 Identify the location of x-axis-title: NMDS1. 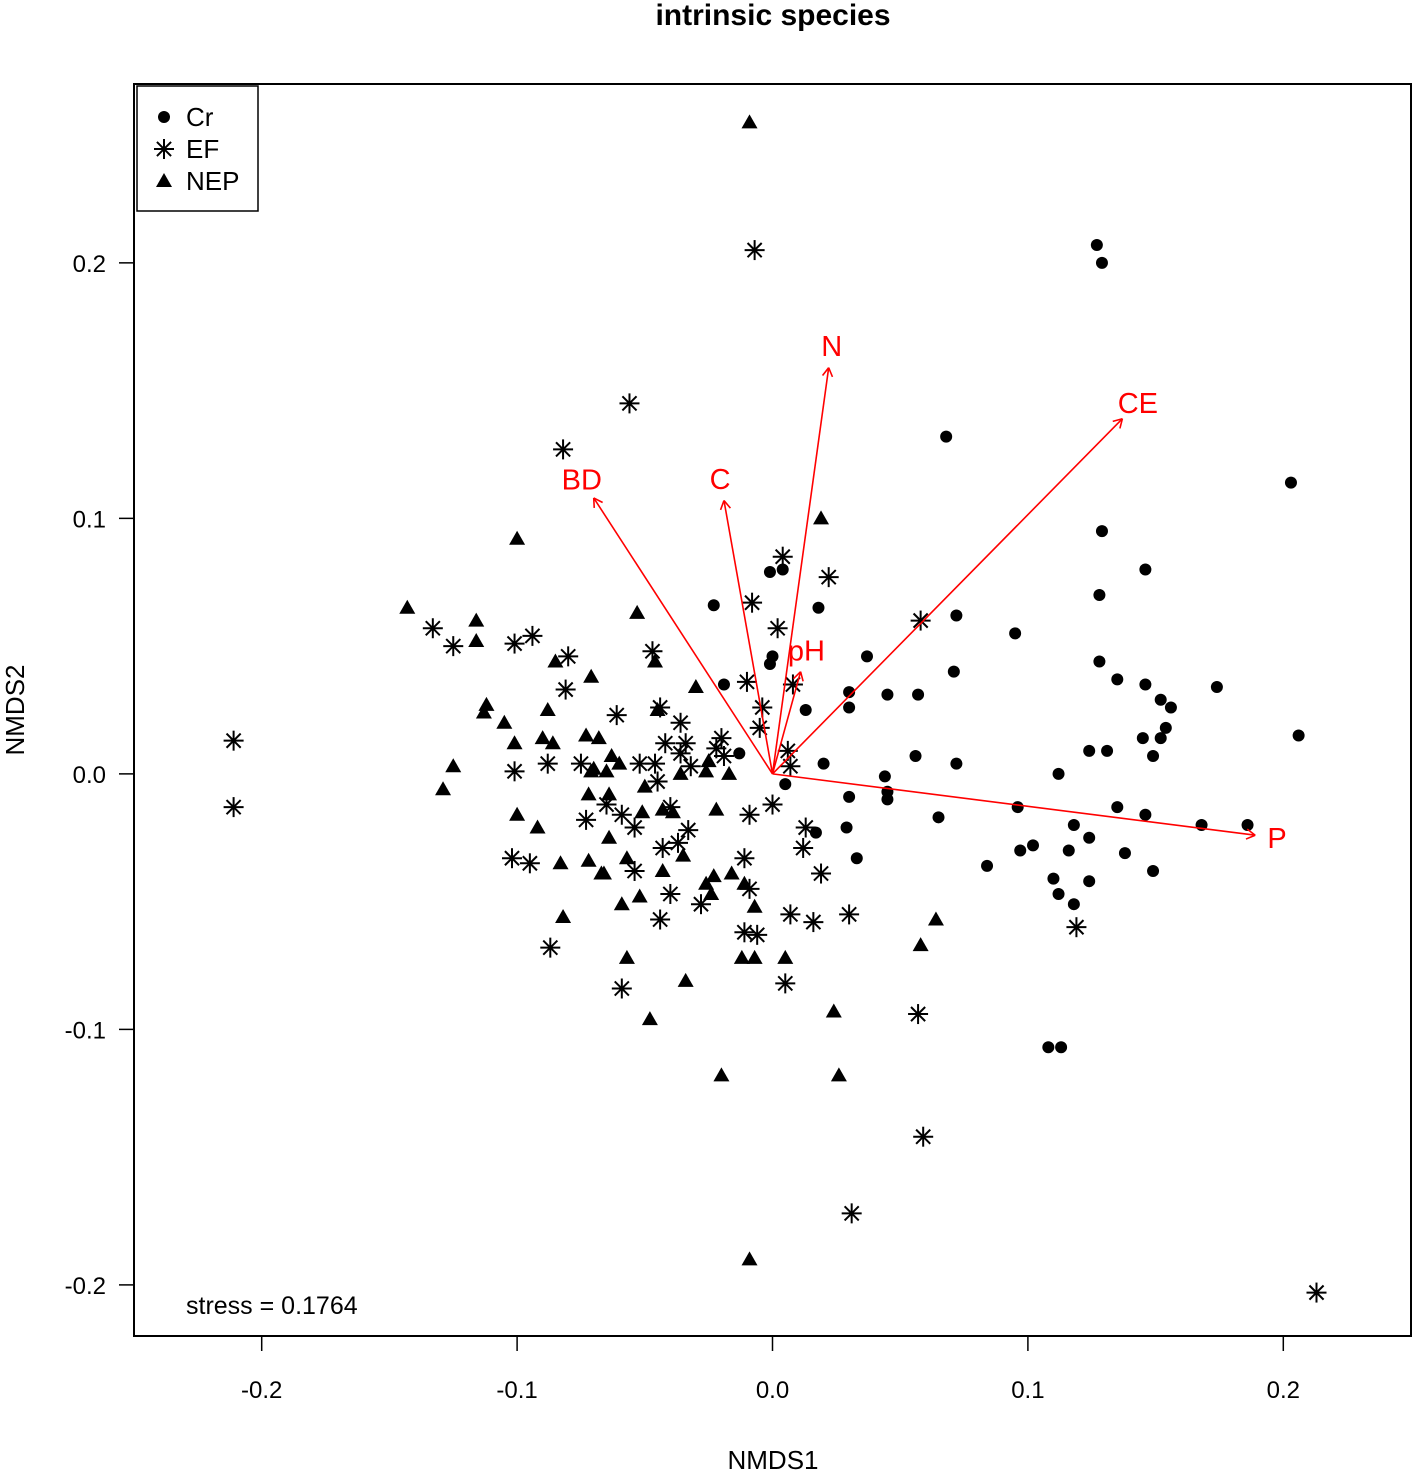
(772, 1458).